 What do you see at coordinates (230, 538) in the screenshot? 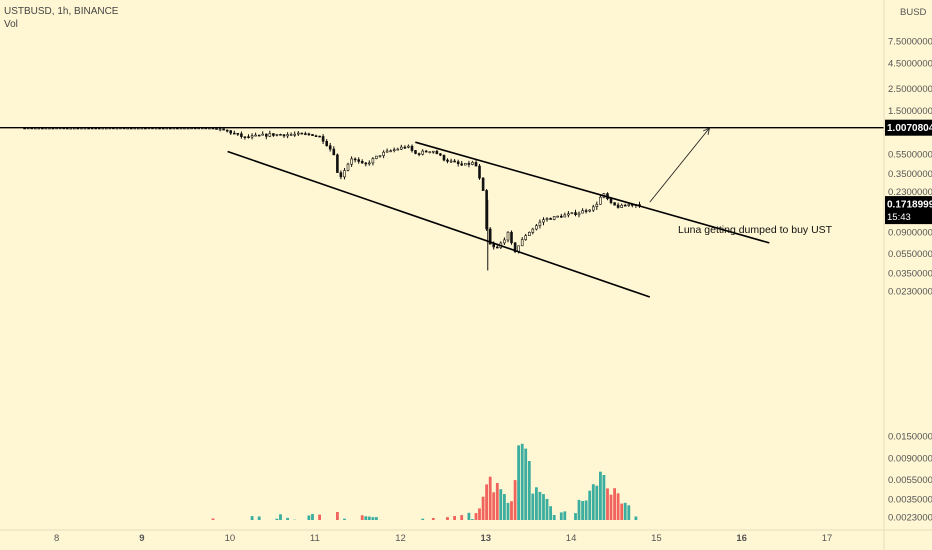
I see `time-tick-label: 10` at bounding box center [230, 538].